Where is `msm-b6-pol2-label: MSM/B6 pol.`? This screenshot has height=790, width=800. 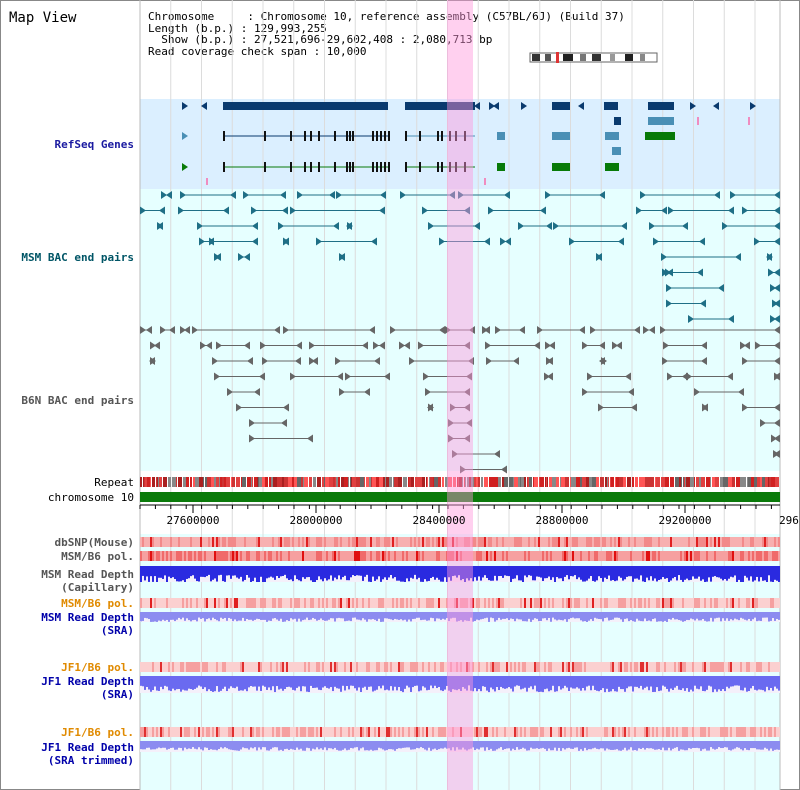 msm-b6-pol2-label: MSM/B6 pol. is located at coordinates (97, 603).